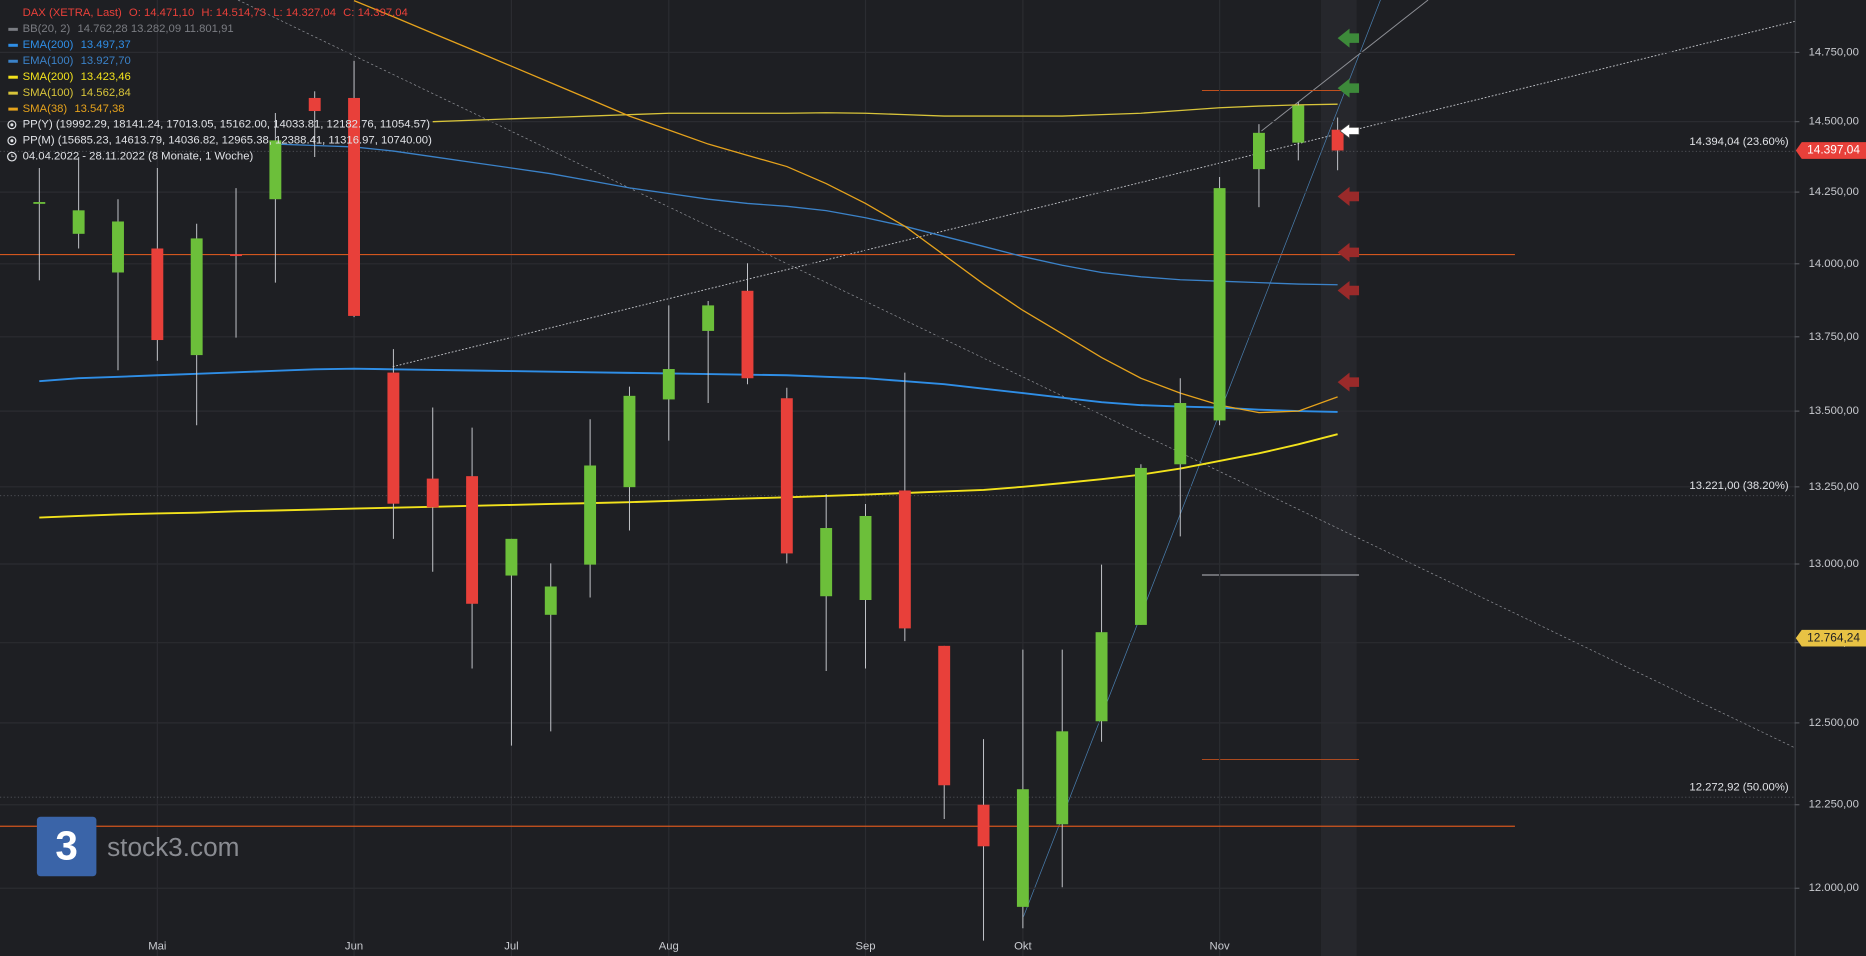 The width and height of the screenshot is (1866, 956). Describe the element at coordinates (1834, 564) in the screenshot. I see `y-tick-label: 13.000,00` at that location.